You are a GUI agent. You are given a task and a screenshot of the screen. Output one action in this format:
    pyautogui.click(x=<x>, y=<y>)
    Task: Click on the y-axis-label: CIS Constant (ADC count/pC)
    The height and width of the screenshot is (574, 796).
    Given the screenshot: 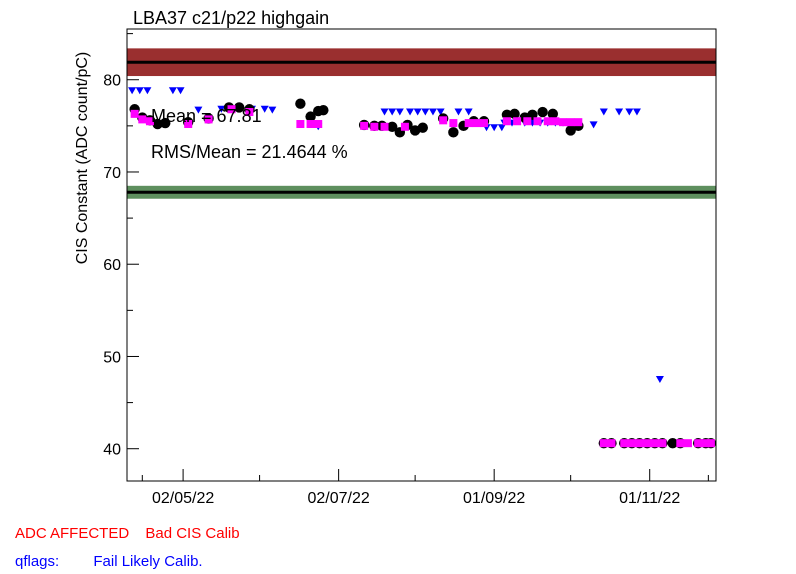 What is the action you would take?
    pyautogui.click(x=82, y=158)
    